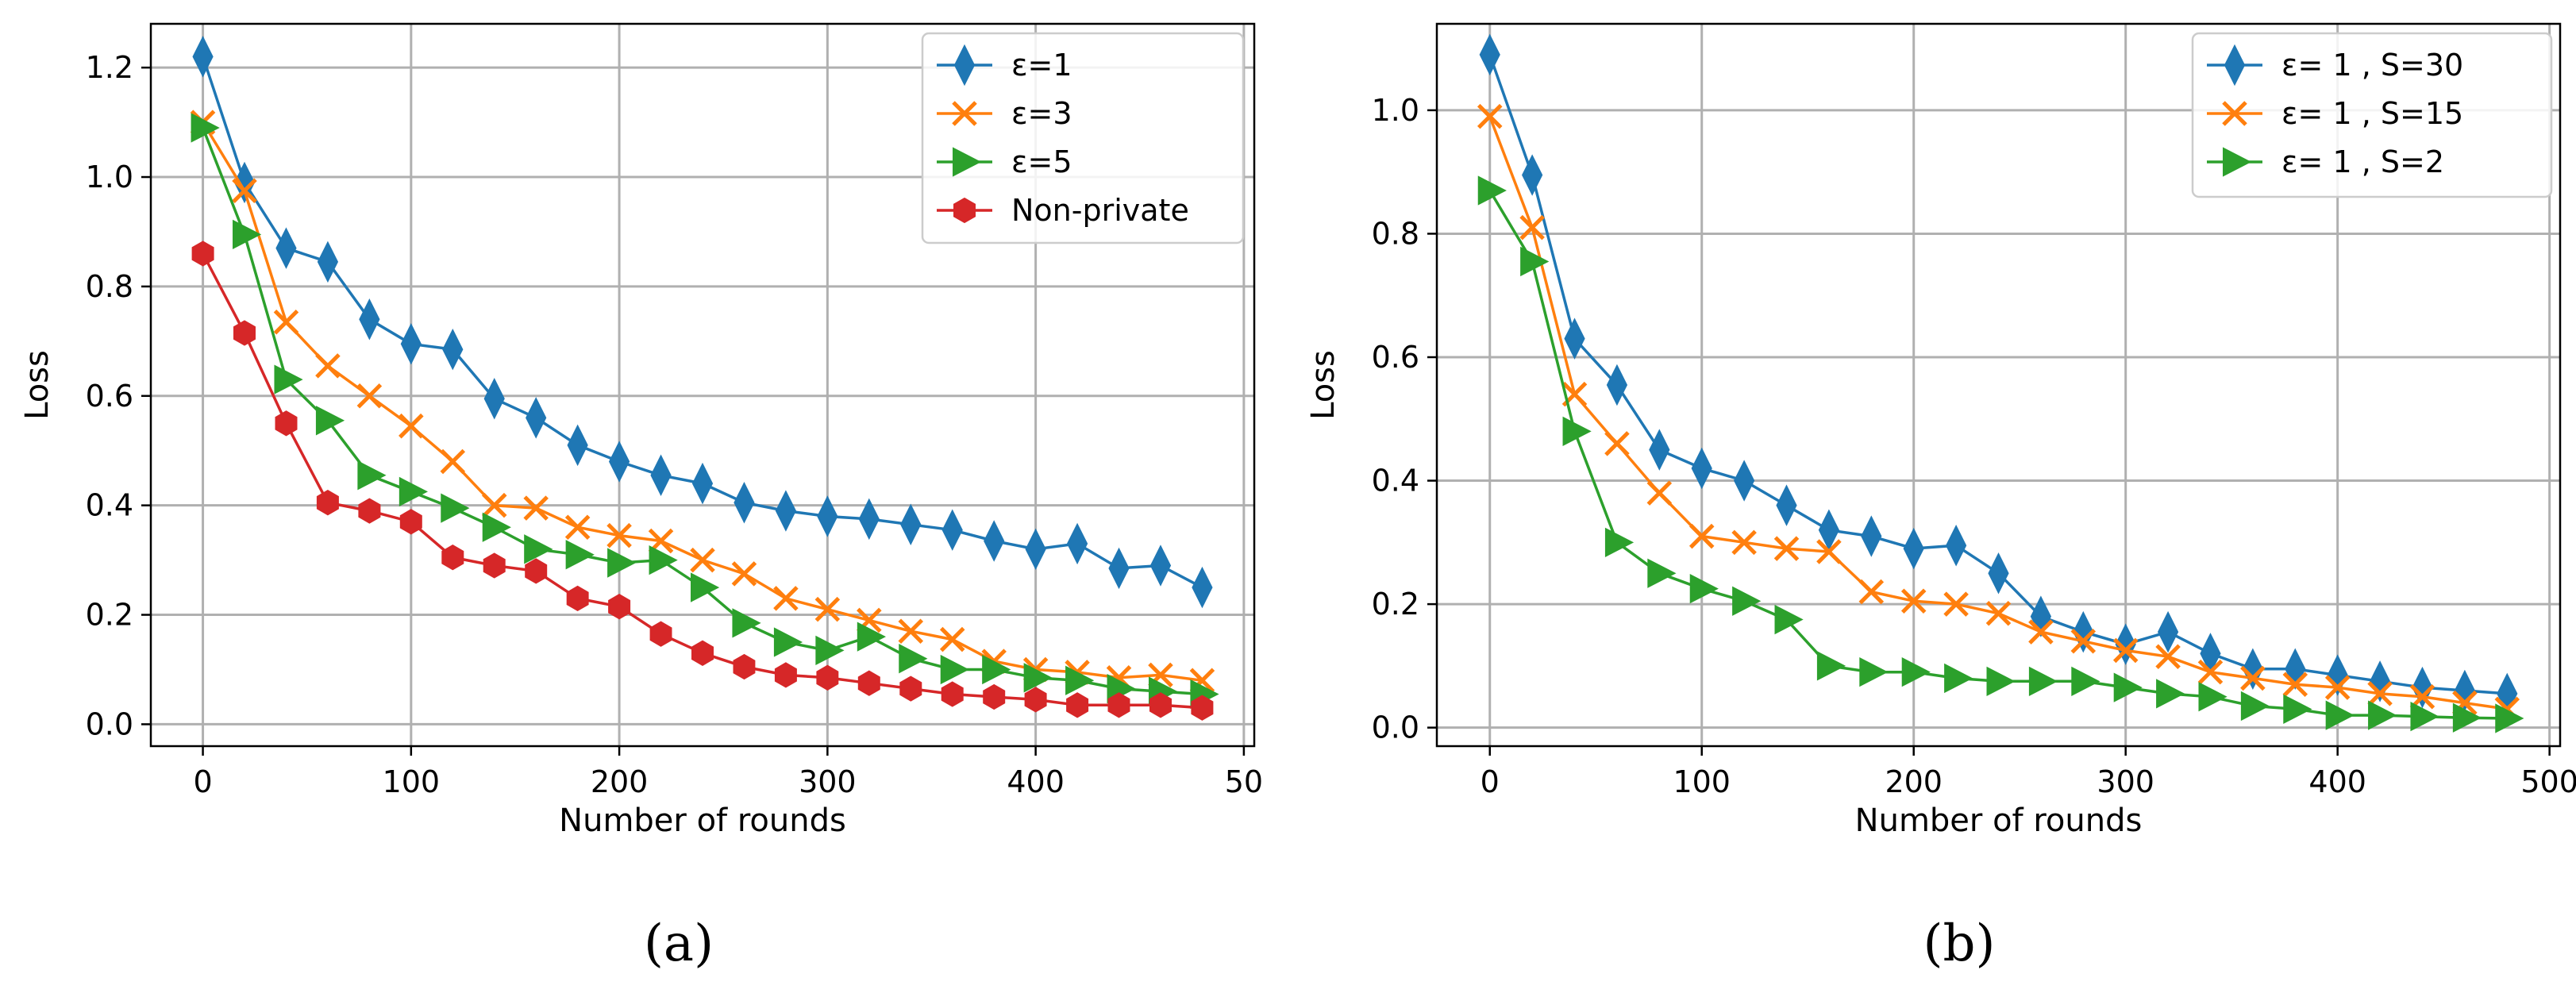  I want to click on y-tick-label: 1.2, so click(109, 67).